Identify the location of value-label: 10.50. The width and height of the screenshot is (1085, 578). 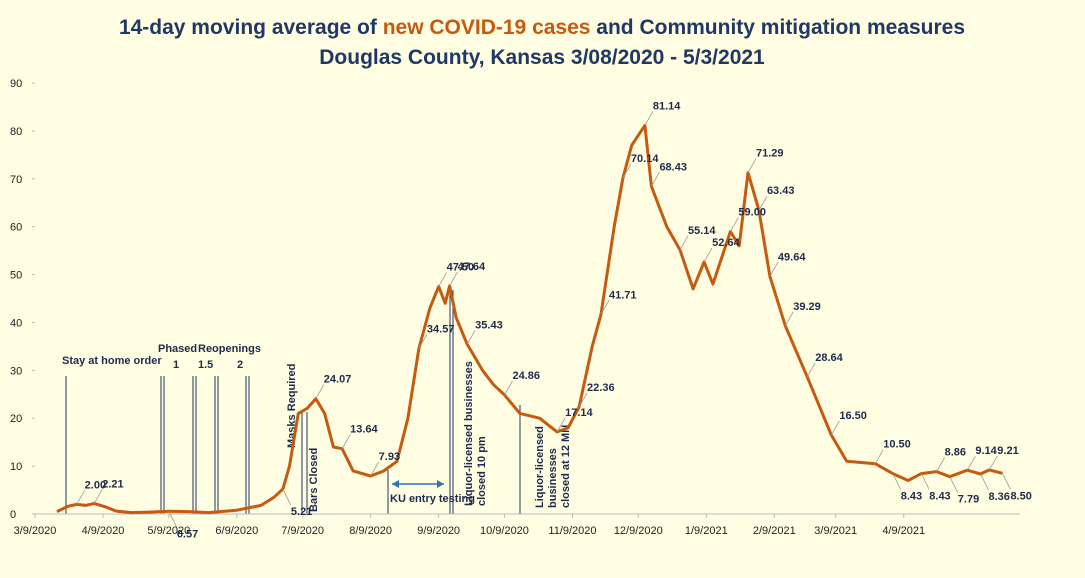
(897, 445).